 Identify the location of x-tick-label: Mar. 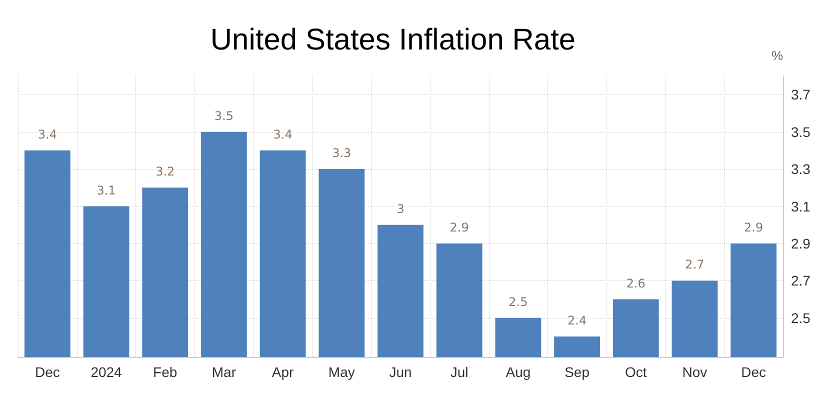
(224, 372).